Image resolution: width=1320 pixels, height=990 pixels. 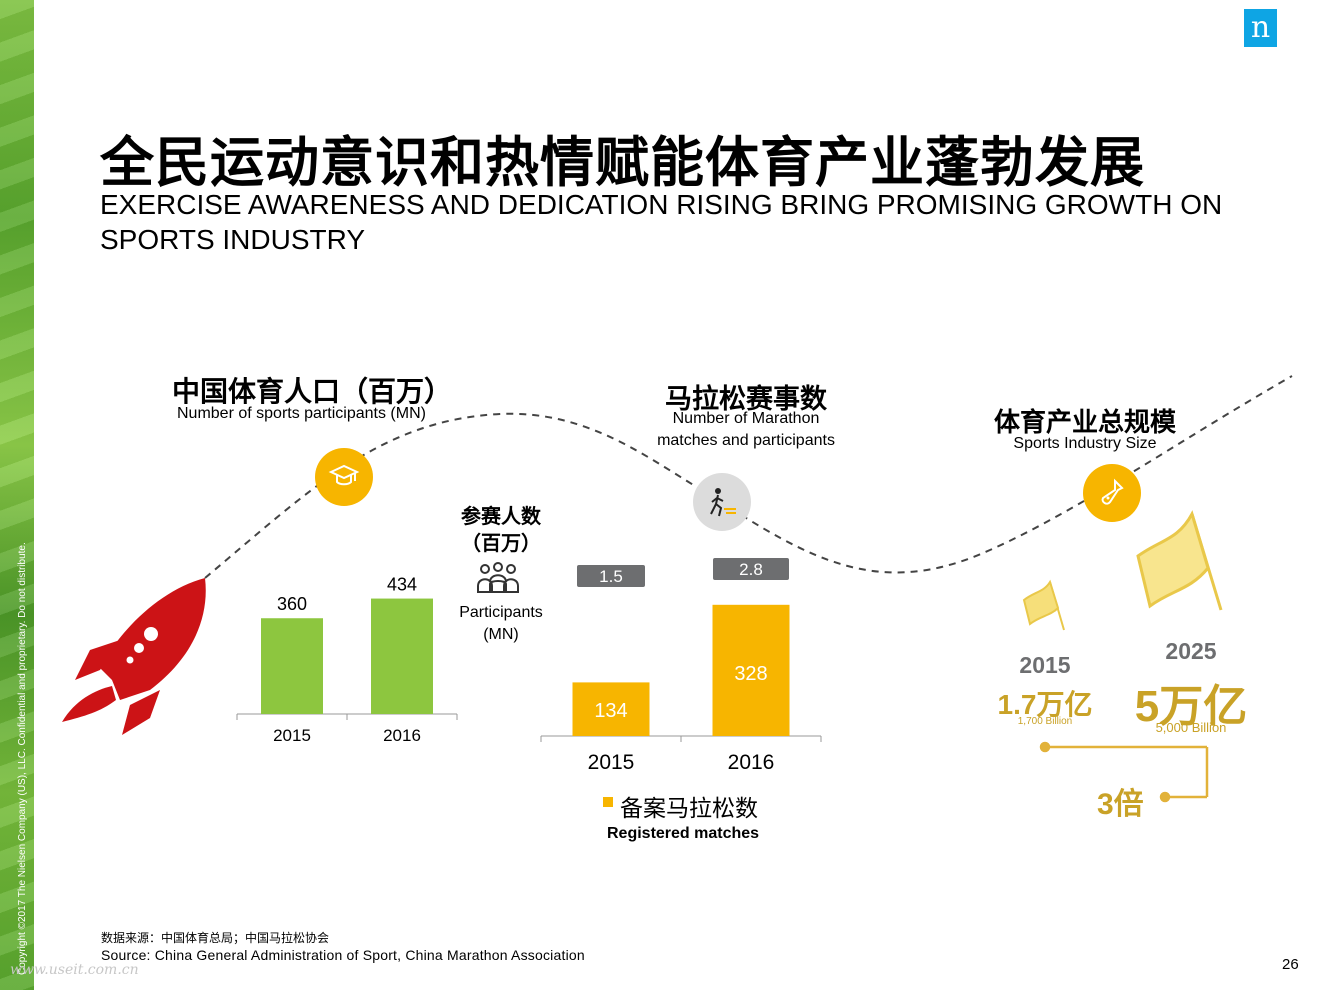 What do you see at coordinates (1191, 706) in the screenshot?
I see `industry-value-2025: 5万亿` at bounding box center [1191, 706].